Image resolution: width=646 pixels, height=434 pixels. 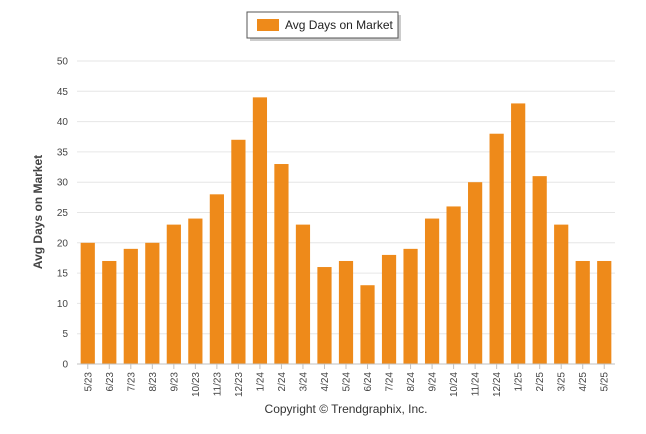 What do you see at coordinates (368, 382) in the screenshot?
I see `x-tick-label: 6/24` at bounding box center [368, 382].